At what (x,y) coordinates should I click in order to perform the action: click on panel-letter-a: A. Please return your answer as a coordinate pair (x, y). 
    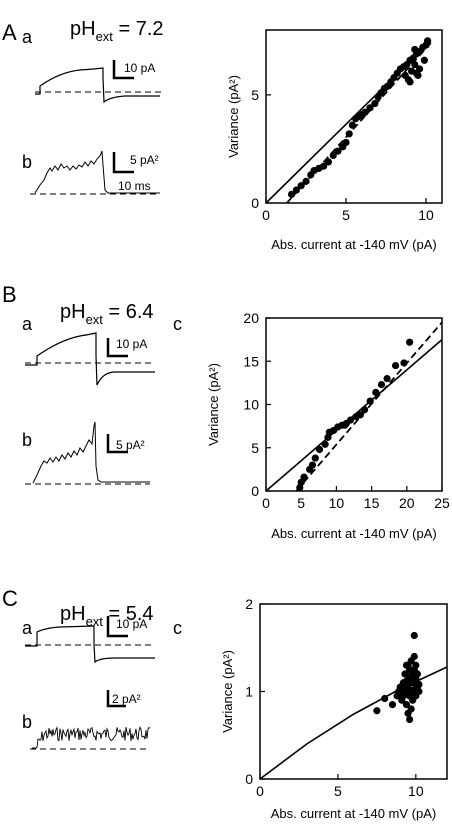
    Looking at the image, I should click on (9, 32).